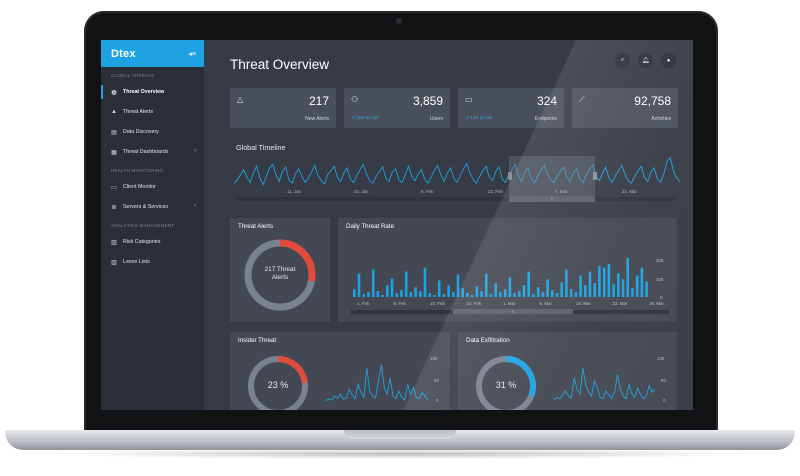 The height and width of the screenshot is (476, 800). I want to click on collapse-sidebar-icon: ◂≡, so click(192, 54).